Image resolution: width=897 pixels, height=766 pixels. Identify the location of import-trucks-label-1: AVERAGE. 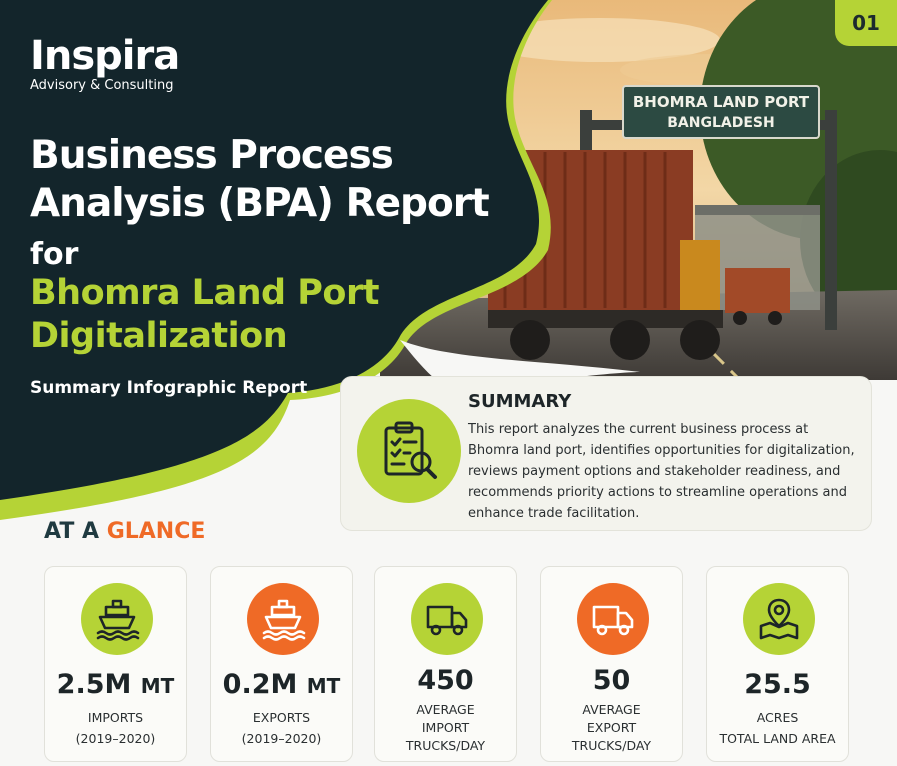
(445, 709).